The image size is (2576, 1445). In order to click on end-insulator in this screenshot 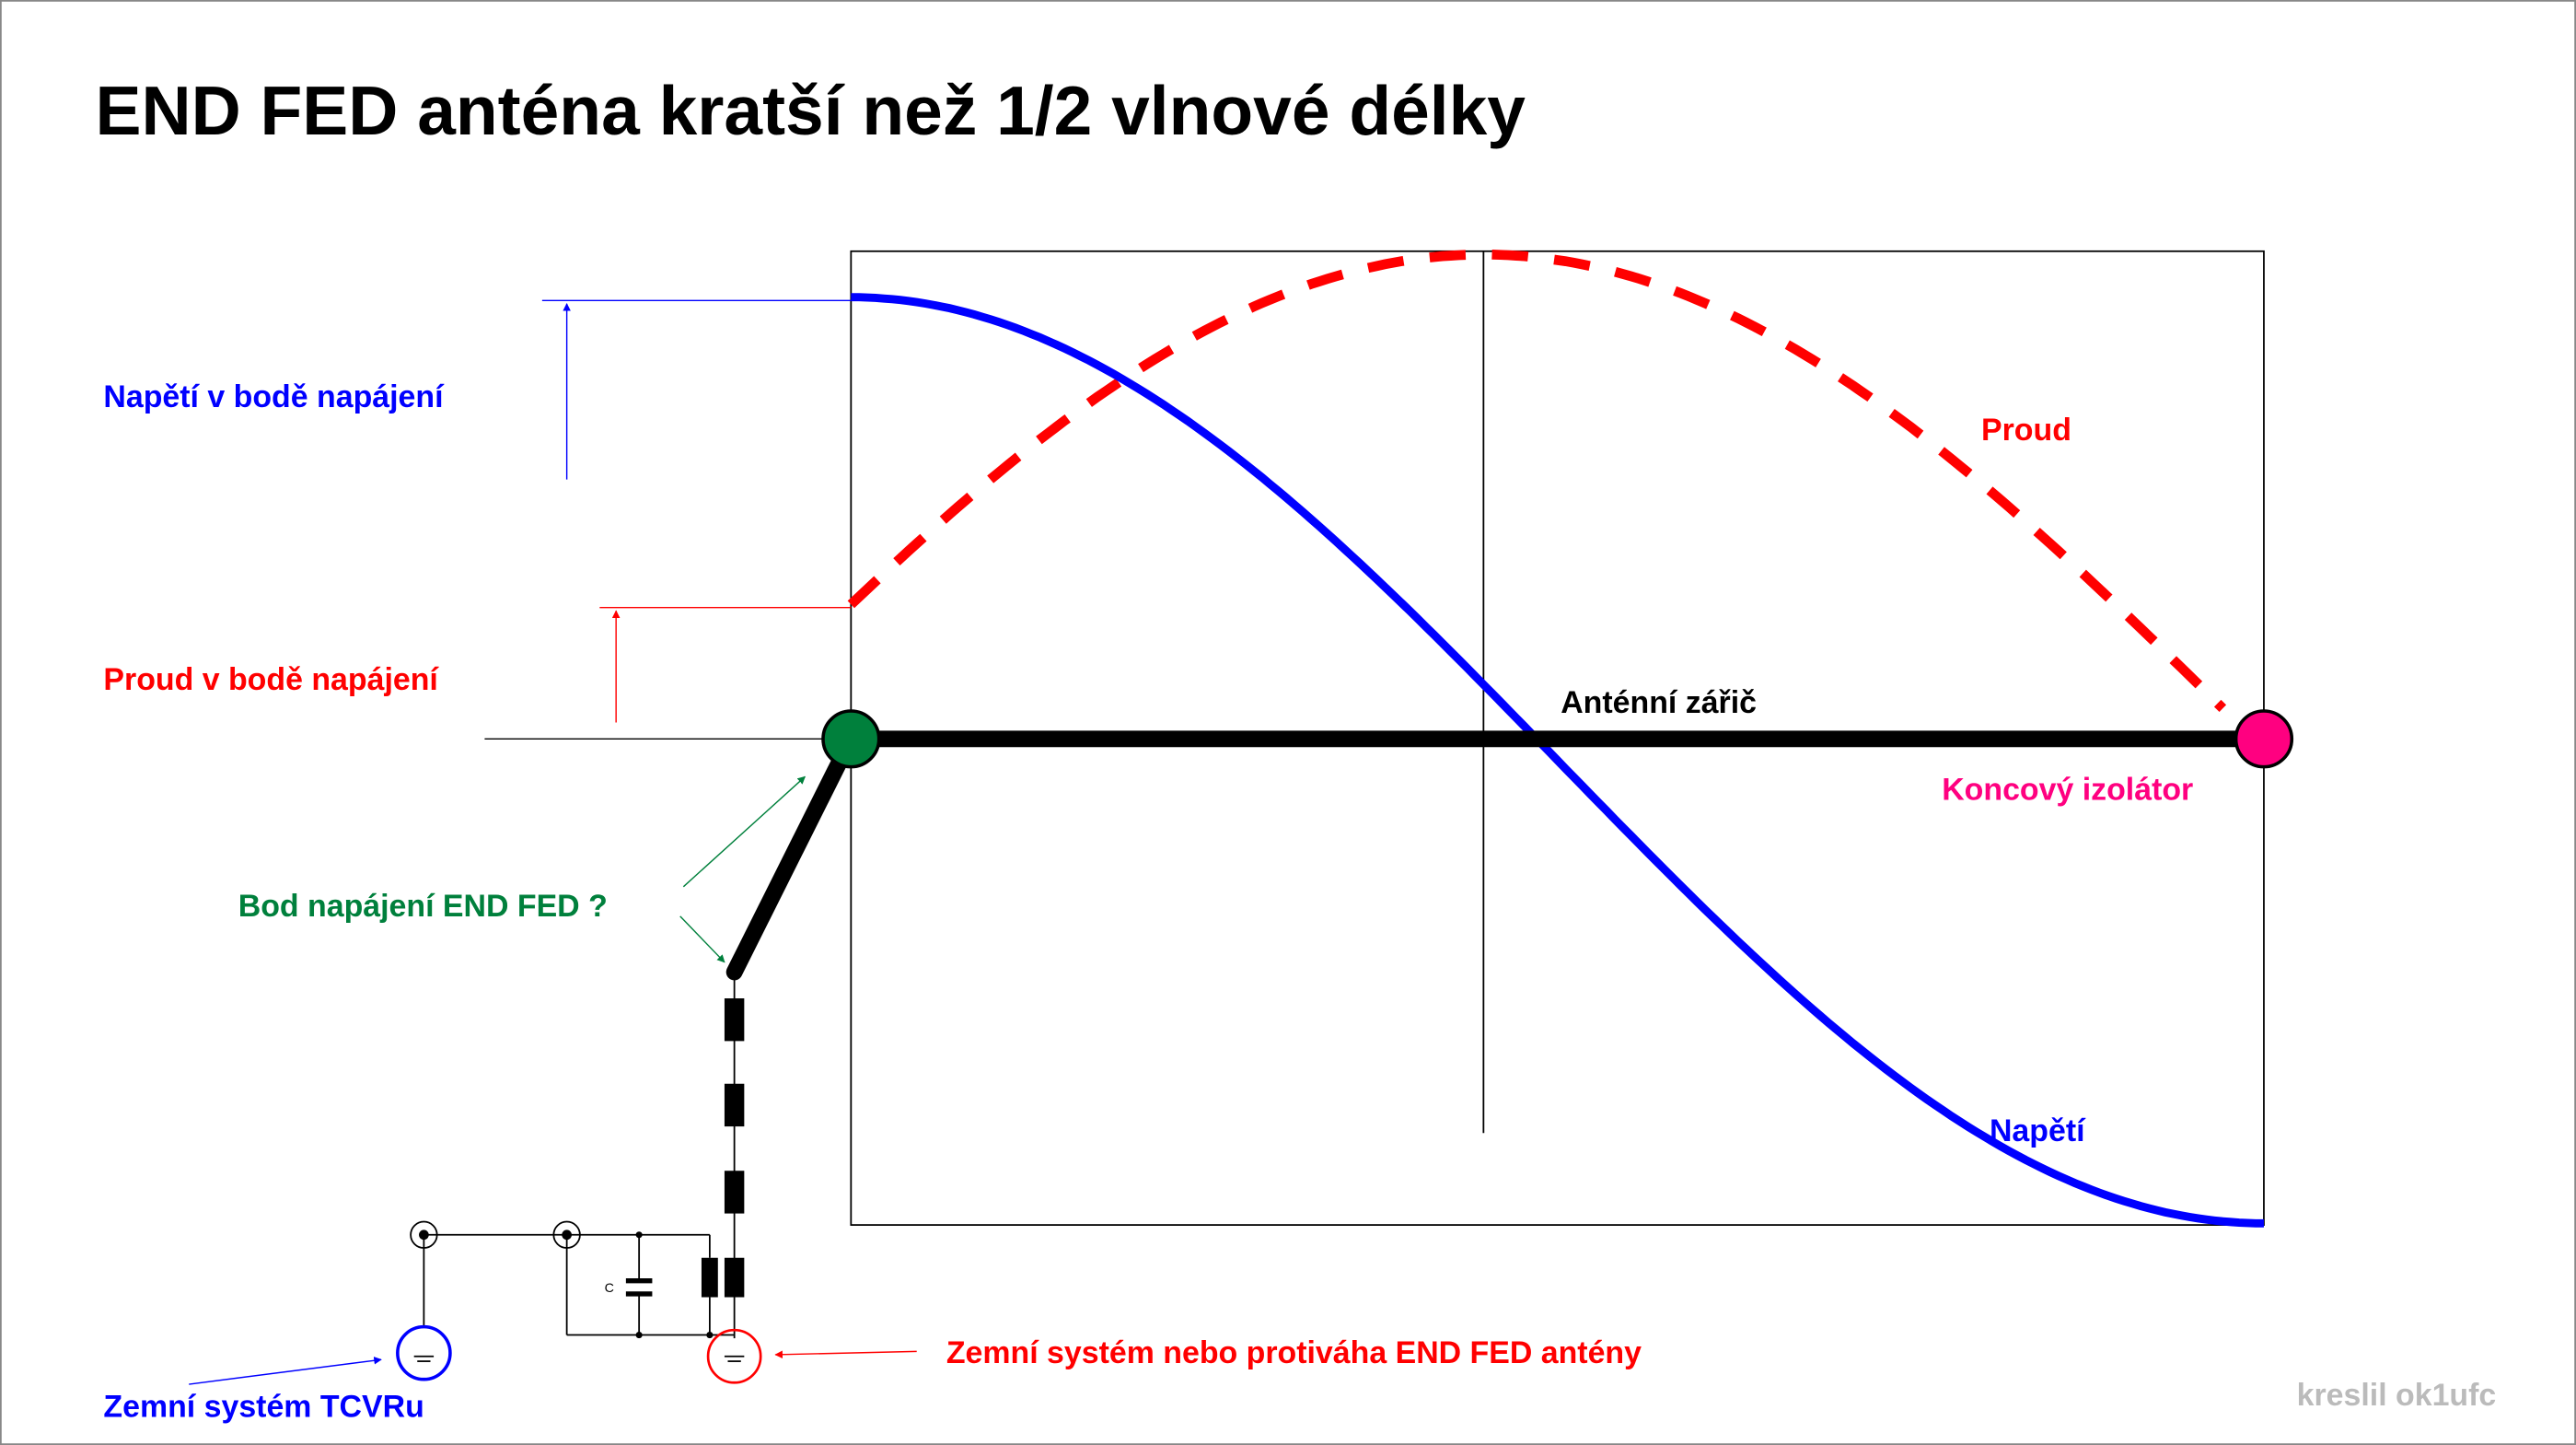, I will do `click(2264, 739)`.